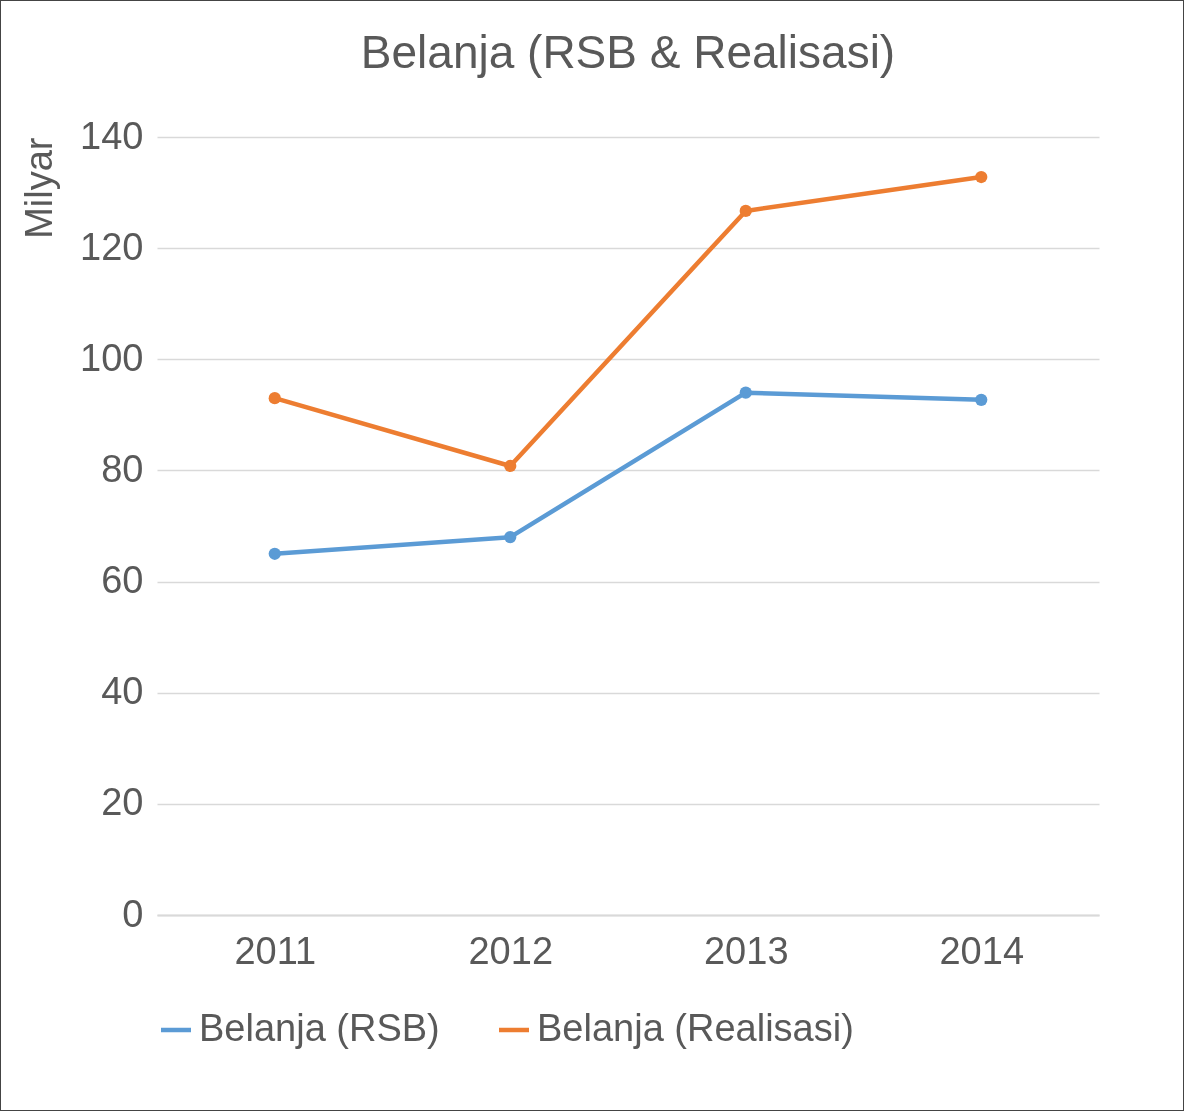 The image size is (1186, 1113). Describe the element at coordinates (511, 950) in the screenshot. I see `x-tick-label: 2012` at that location.